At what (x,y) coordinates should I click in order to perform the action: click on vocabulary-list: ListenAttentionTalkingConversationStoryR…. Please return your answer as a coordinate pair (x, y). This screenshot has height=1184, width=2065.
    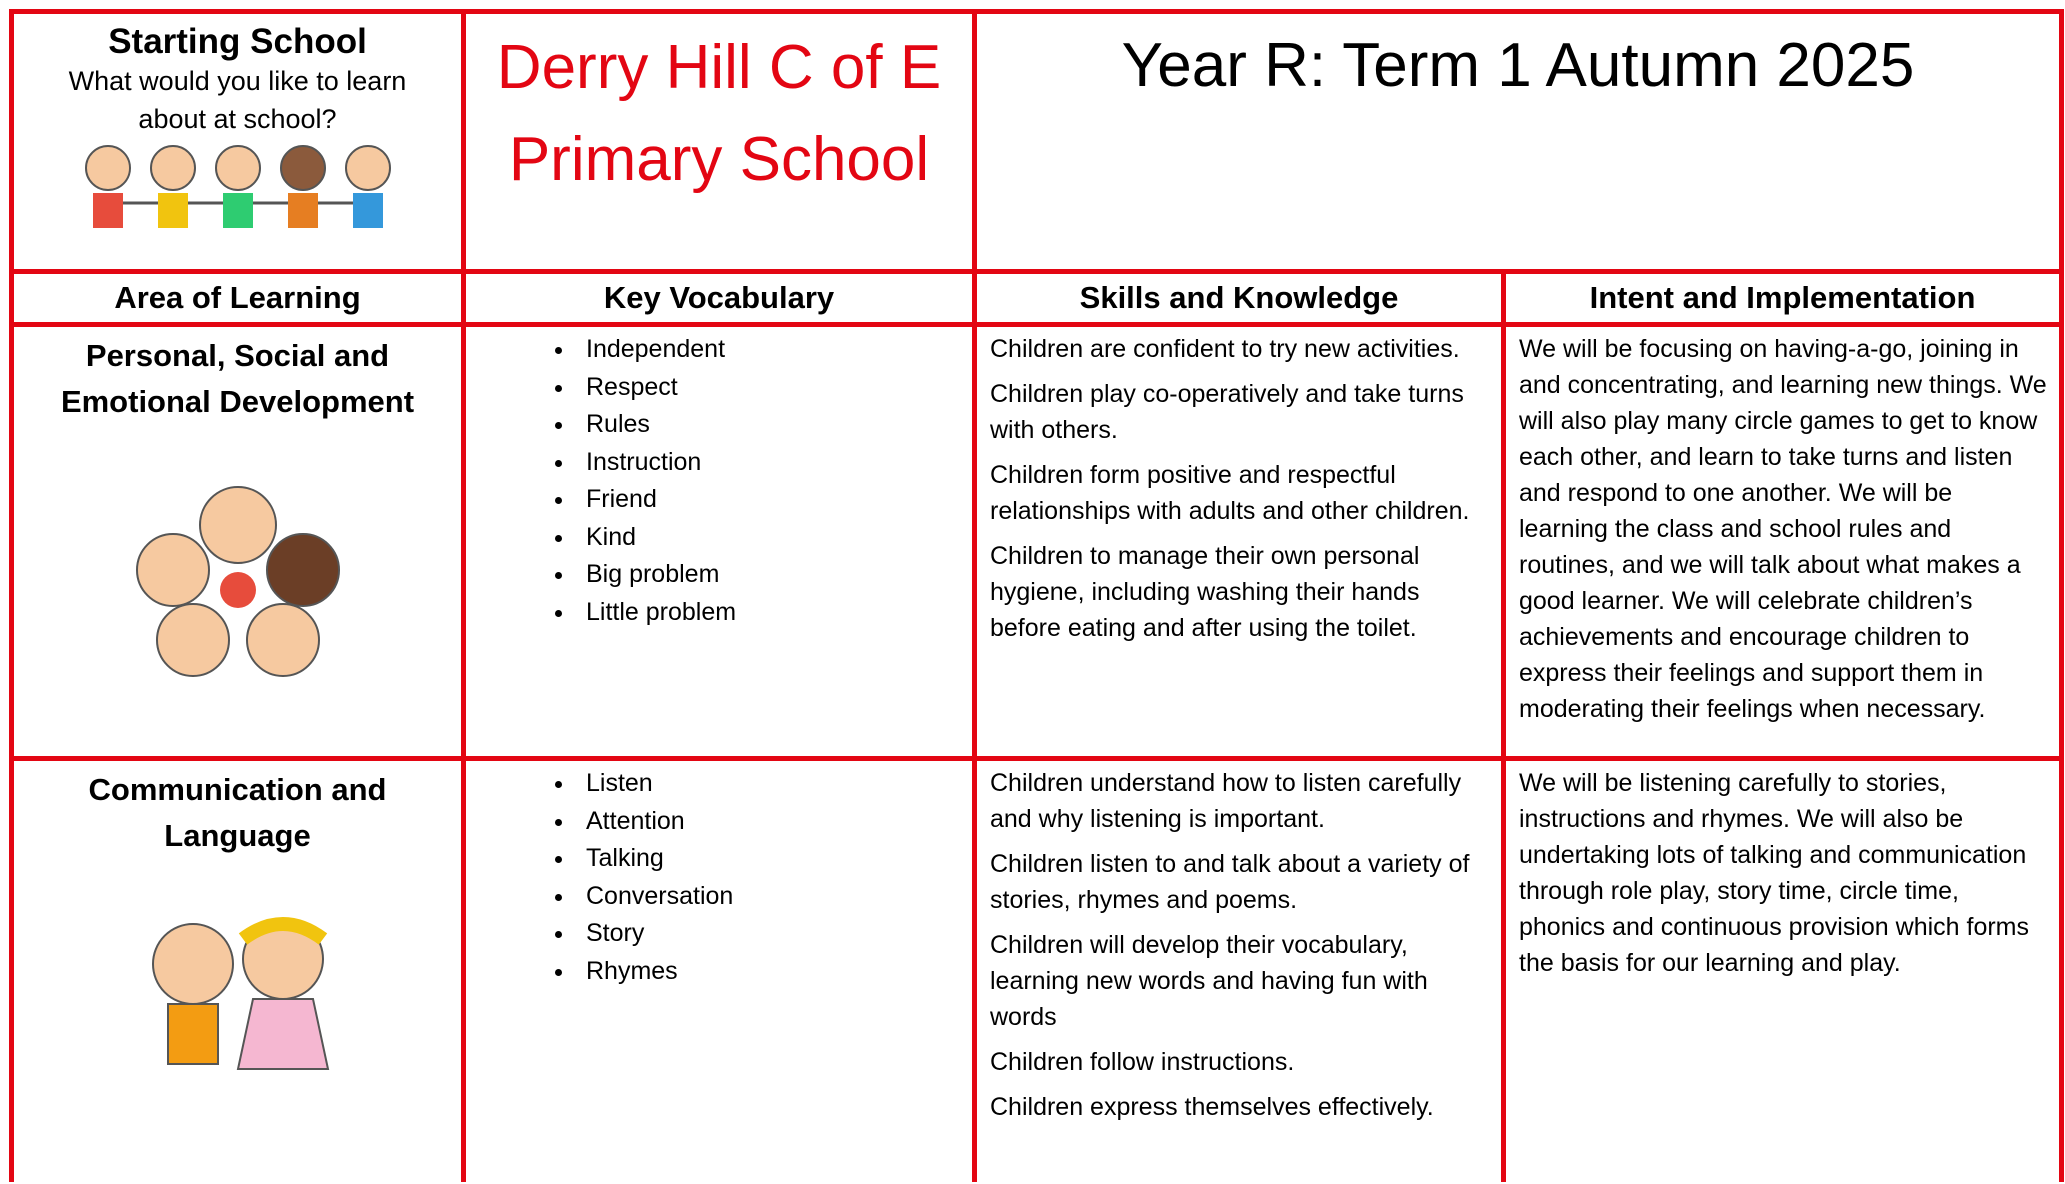
    Looking at the image, I should click on (719, 877).